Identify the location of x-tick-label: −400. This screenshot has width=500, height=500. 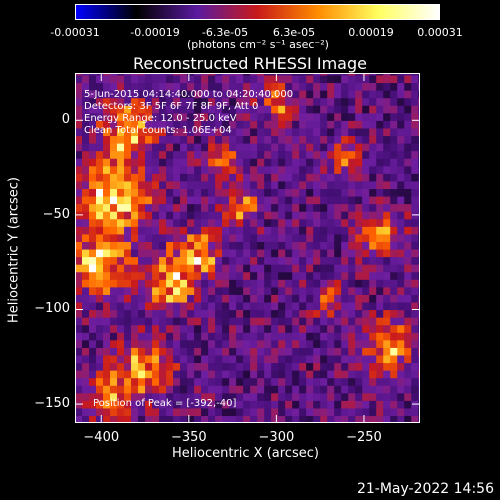
(101, 437).